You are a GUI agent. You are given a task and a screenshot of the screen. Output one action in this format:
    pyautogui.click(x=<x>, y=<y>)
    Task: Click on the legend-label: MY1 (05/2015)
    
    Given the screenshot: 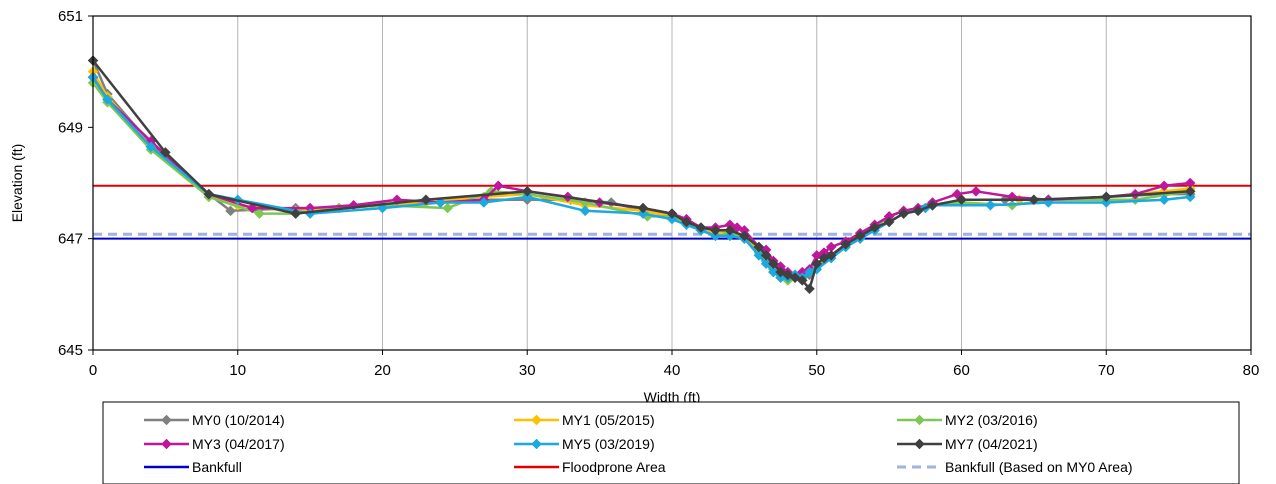 What is the action you would take?
    pyautogui.click(x=608, y=420)
    